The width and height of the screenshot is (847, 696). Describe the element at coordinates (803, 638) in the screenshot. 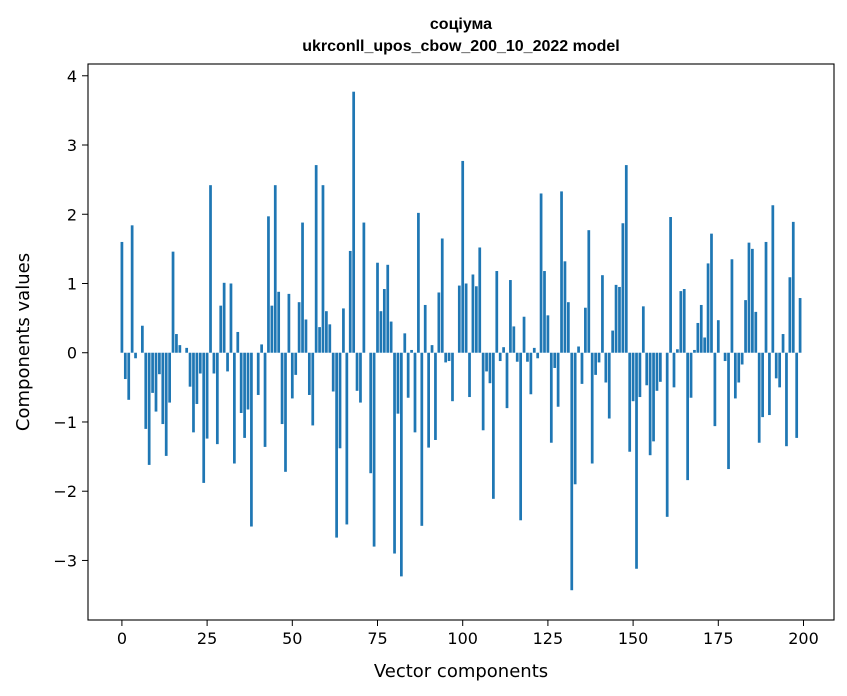

I see `x-tick-label: 200` at that location.